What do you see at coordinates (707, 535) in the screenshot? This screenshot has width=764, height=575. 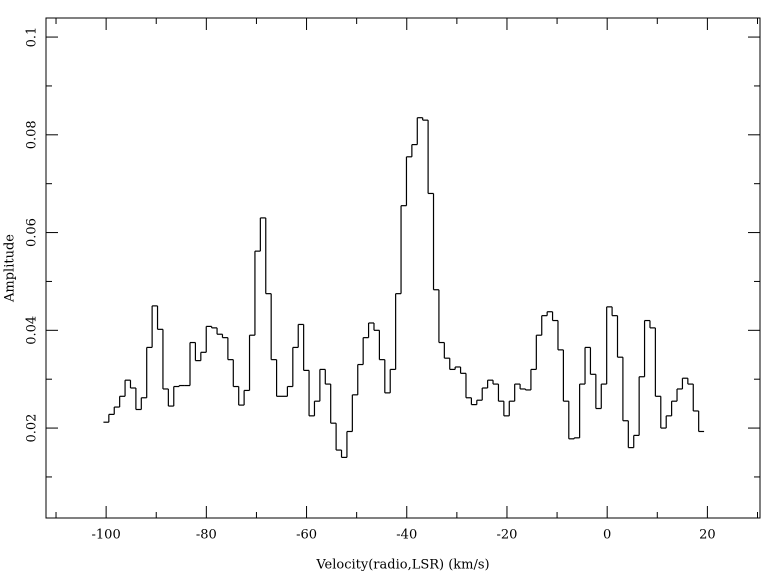 I see `x-tick-label: 20` at bounding box center [707, 535].